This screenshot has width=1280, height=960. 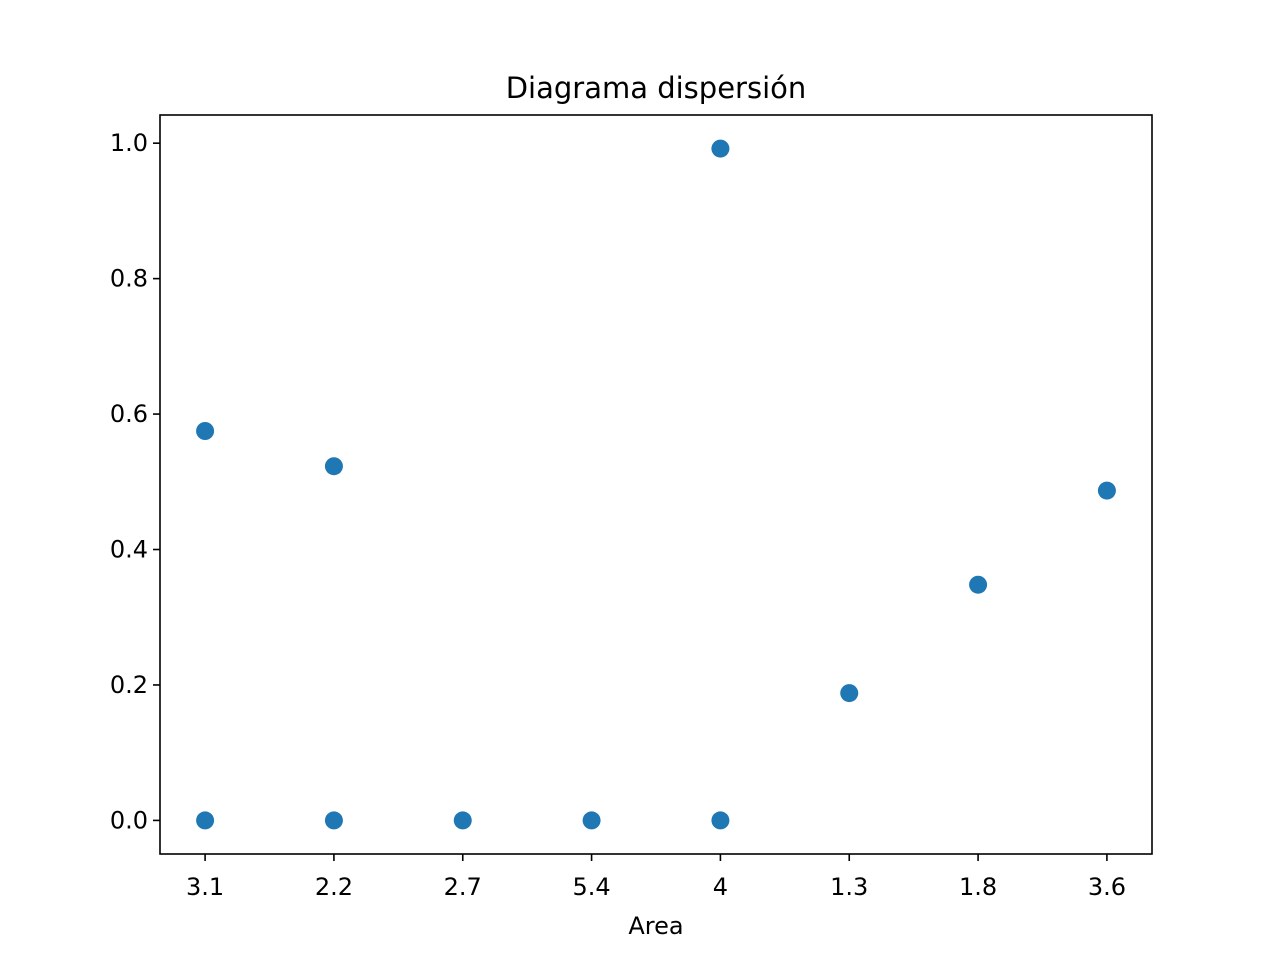 What do you see at coordinates (129, 550) in the screenshot?
I see `y-tick-label: 0.4` at bounding box center [129, 550].